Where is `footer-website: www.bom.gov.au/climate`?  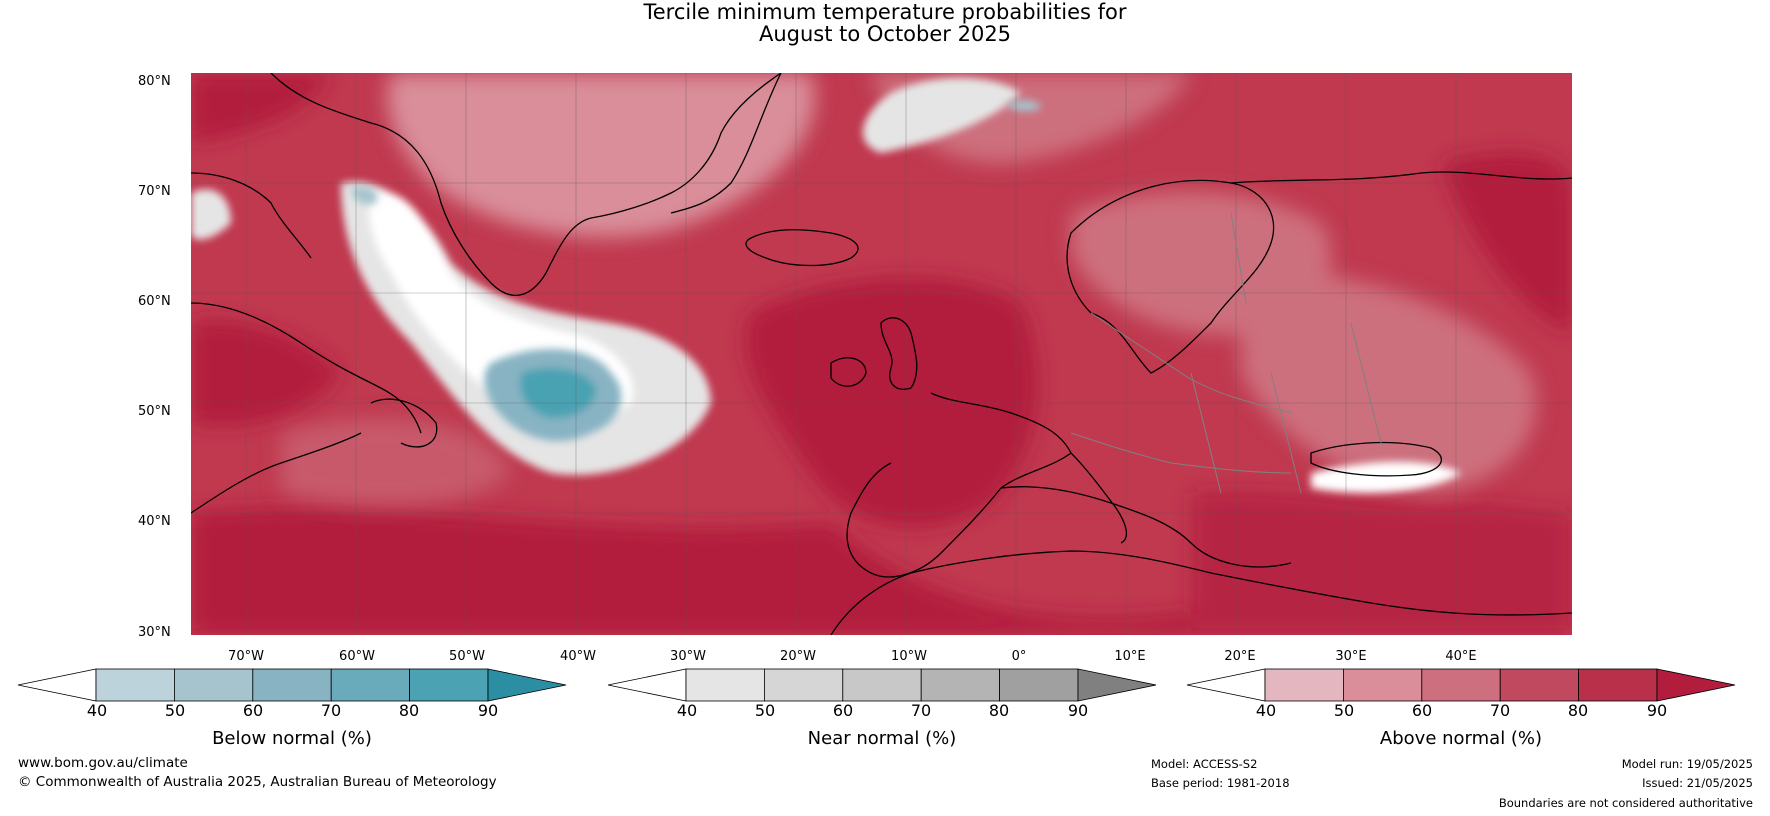
footer-website: www.bom.gov.au/climate is located at coordinates (103, 763).